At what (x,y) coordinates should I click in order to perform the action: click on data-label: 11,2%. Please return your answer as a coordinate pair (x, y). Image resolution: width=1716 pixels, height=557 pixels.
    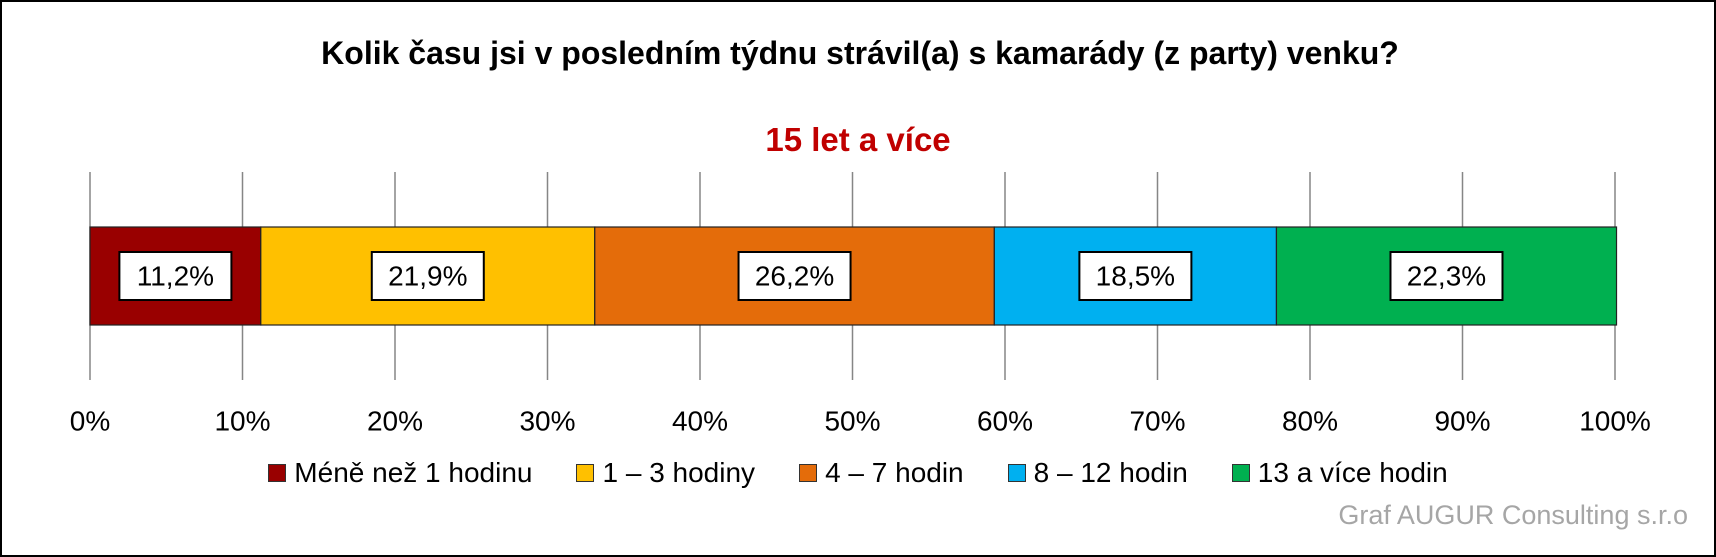
    Looking at the image, I should click on (175, 275).